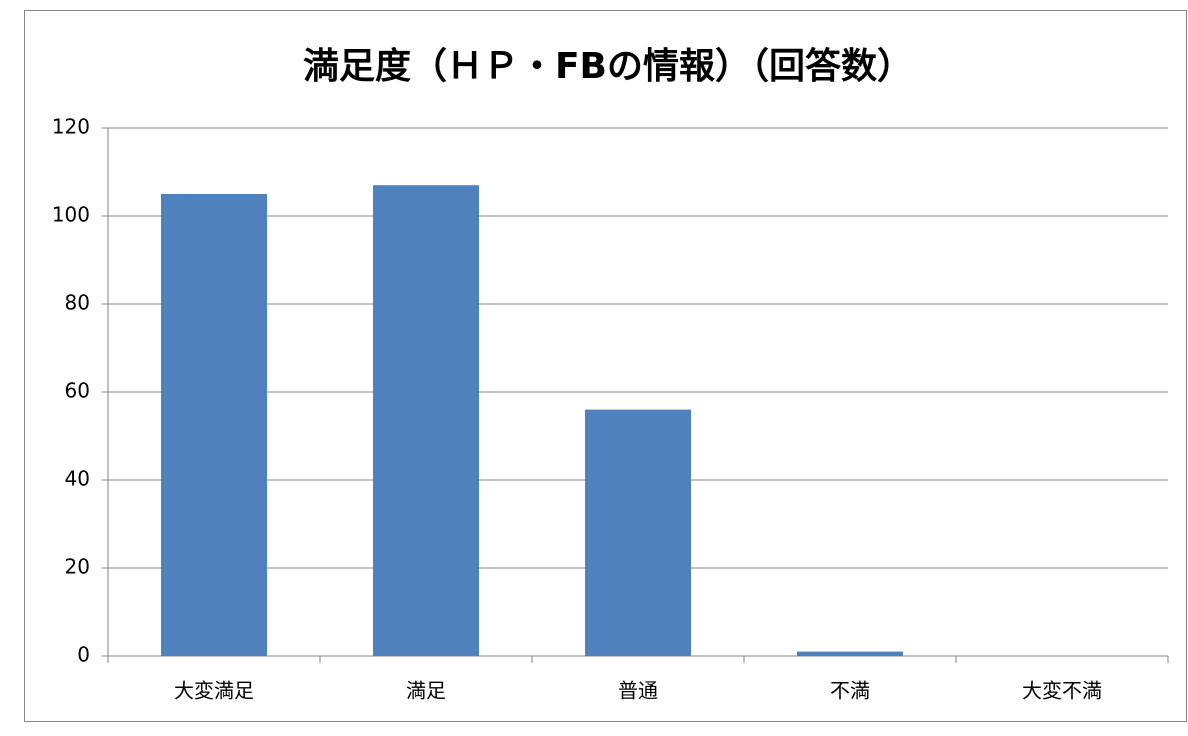 Image resolution: width=1188 pixels, height=736 pixels. I want to click on x-tick-label: 大変満足, so click(214, 691).